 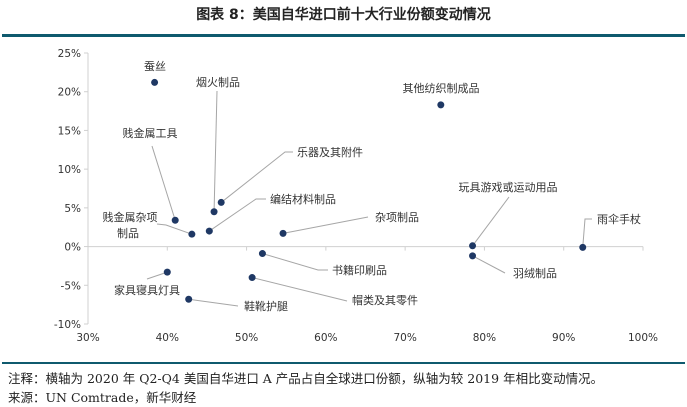 I want to click on x-tick-label: 70%, so click(x=404, y=338).